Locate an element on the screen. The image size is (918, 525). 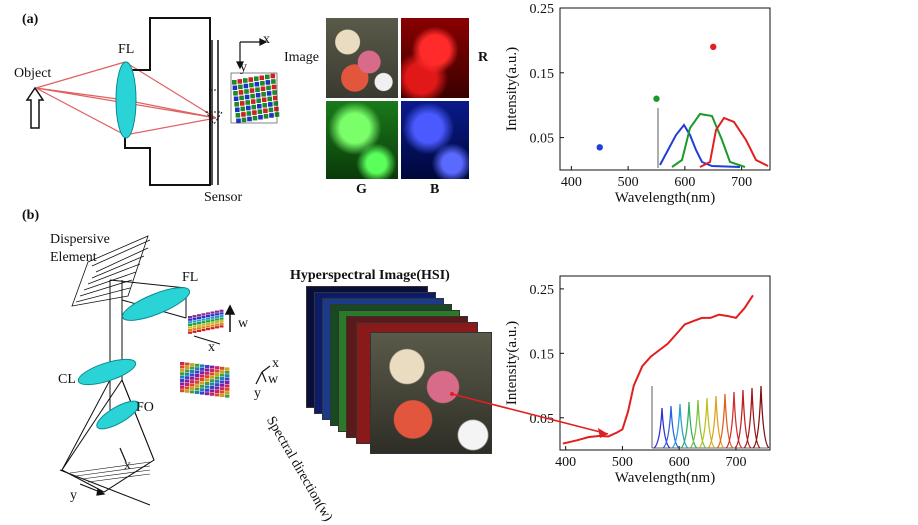
object-arrow-icon is located at coordinates (35, 107).